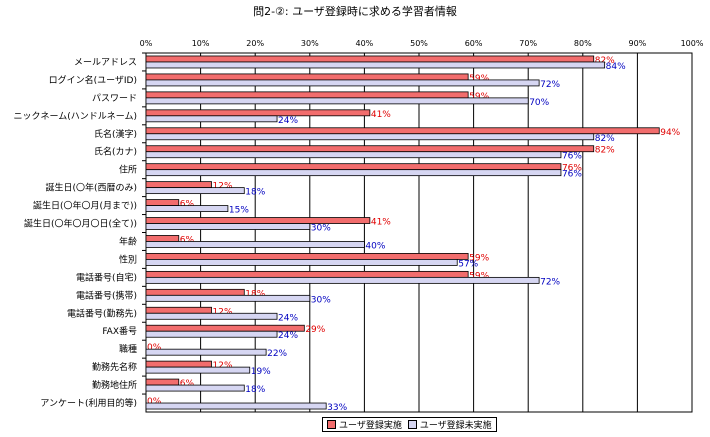 The image size is (710, 437). Describe the element at coordinates (255, 294) in the screenshot. I see `data-label-implemented: 18%` at that location.